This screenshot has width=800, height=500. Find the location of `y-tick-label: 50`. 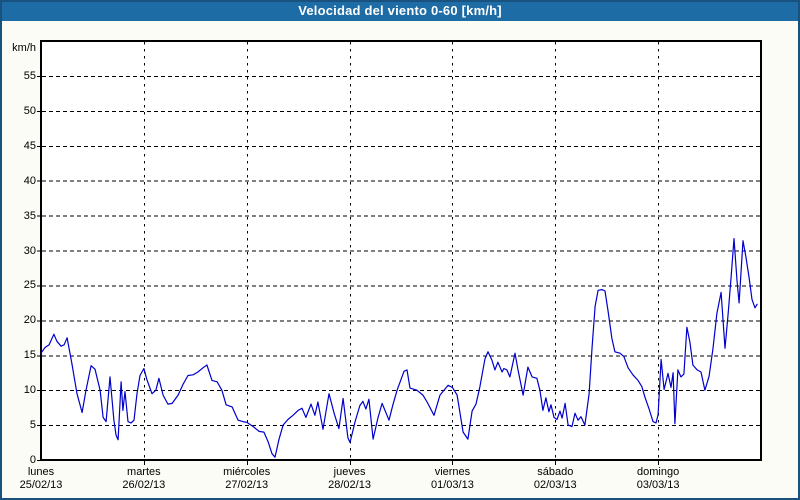

y-tick-label: 50 is located at coordinates (29, 110).